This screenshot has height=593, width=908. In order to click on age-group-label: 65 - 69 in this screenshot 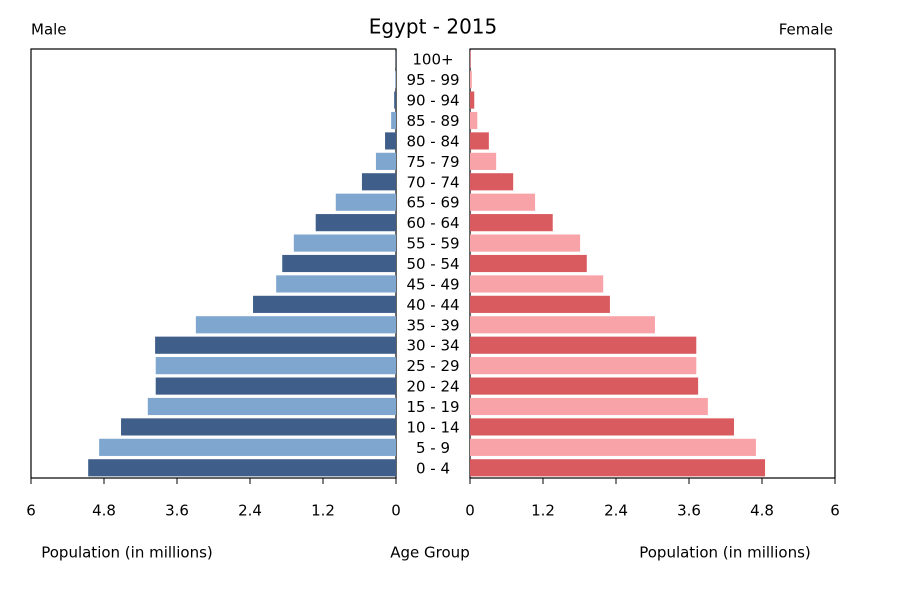, I will do `click(432, 203)`.